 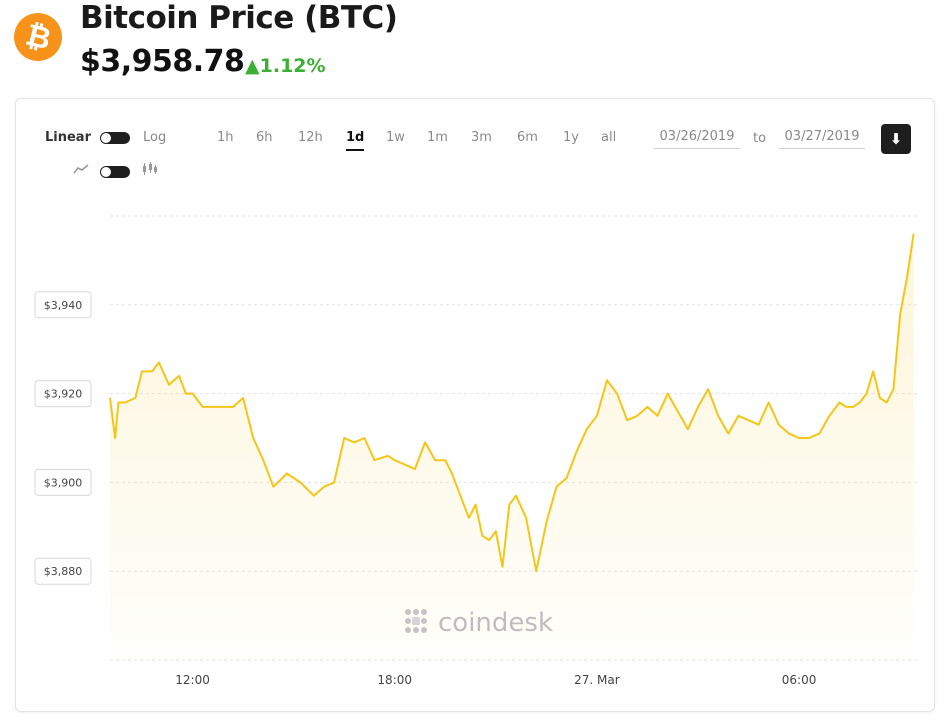 I want to click on range-6m: 6m, so click(x=527, y=137).